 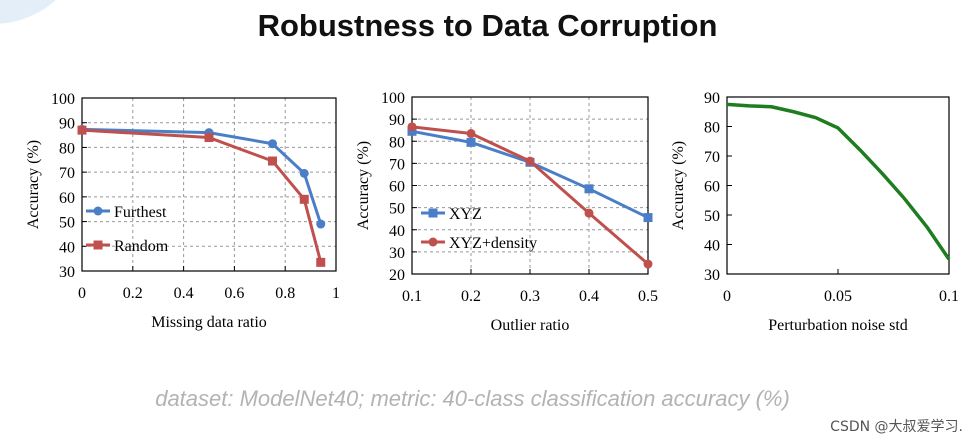 What do you see at coordinates (465, 214) in the screenshot?
I see `legend-label: XYZ` at bounding box center [465, 214].